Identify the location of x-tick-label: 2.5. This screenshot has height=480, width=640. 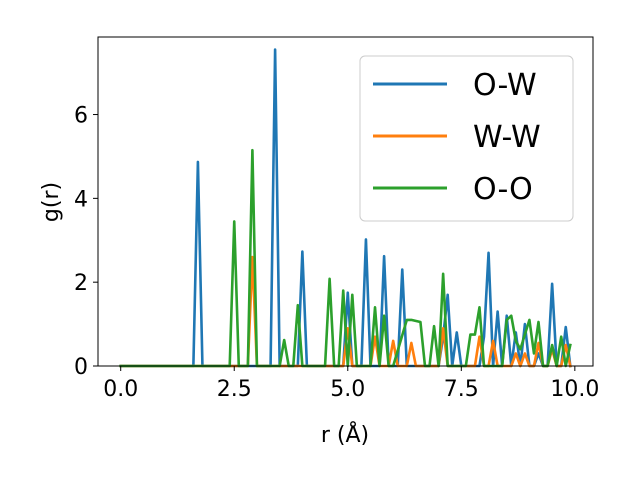
(234, 389).